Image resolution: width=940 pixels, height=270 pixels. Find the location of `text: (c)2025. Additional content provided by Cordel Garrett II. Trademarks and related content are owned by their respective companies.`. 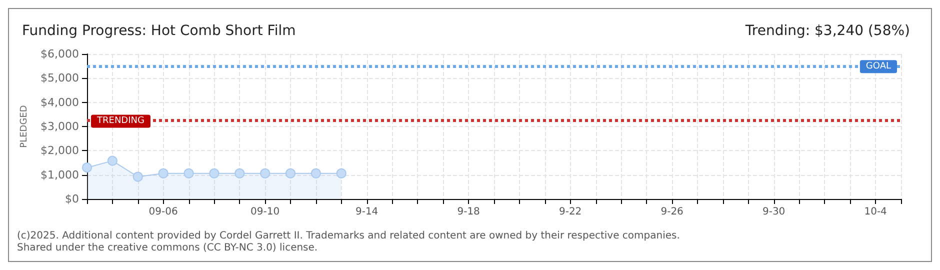

text: (c)2025. Additional content provided by Cordel Garrett II. Trademarks and related content are owned by their respective companies. is located at coordinates (348, 236).